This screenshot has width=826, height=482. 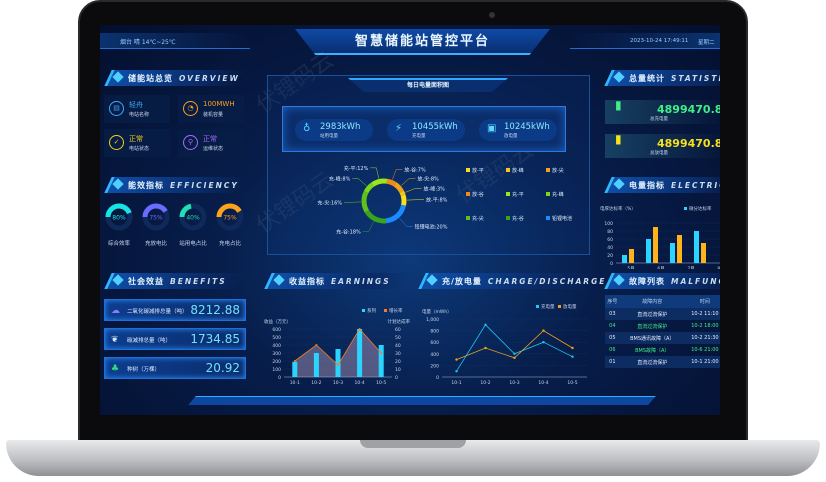 What do you see at coordinates (137, 143) in the screenshot?
I see `overview-card: ✓ 正常 电站状态` at bounding box center [137, 143].